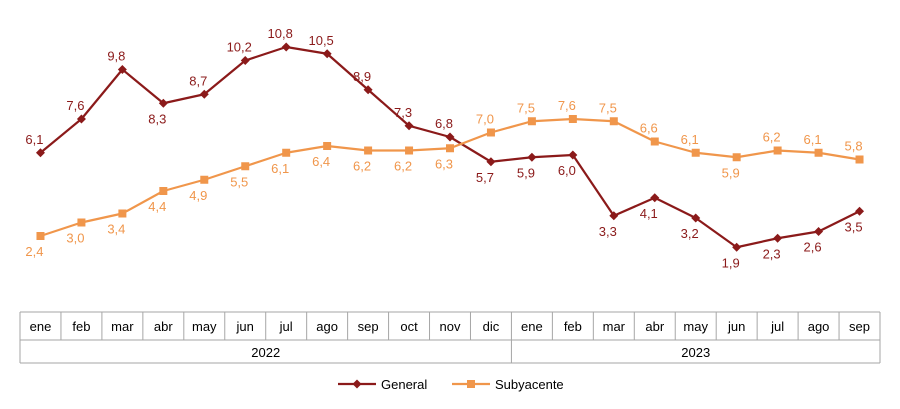 The image size is (900, 409). Describe the element at coordinates (444, 163) in the screenshot. I see `data-label-subyacente: 6,3` at that location.